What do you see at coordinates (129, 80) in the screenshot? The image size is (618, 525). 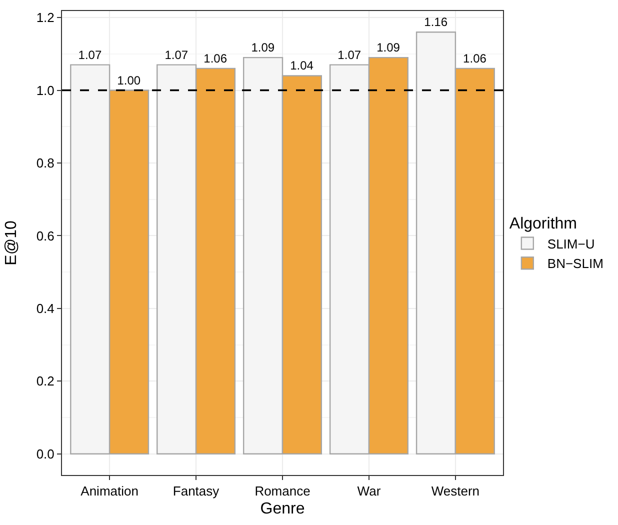 I see `data-label: 1.00` at bounding box center [129, 80].